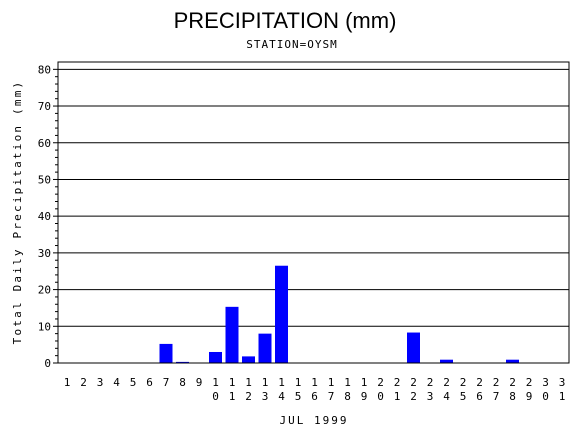 This screenshot has height=430, width=570. Describe the element at coordinates (339, 314) in the screenshot. I see `bars` at that location.